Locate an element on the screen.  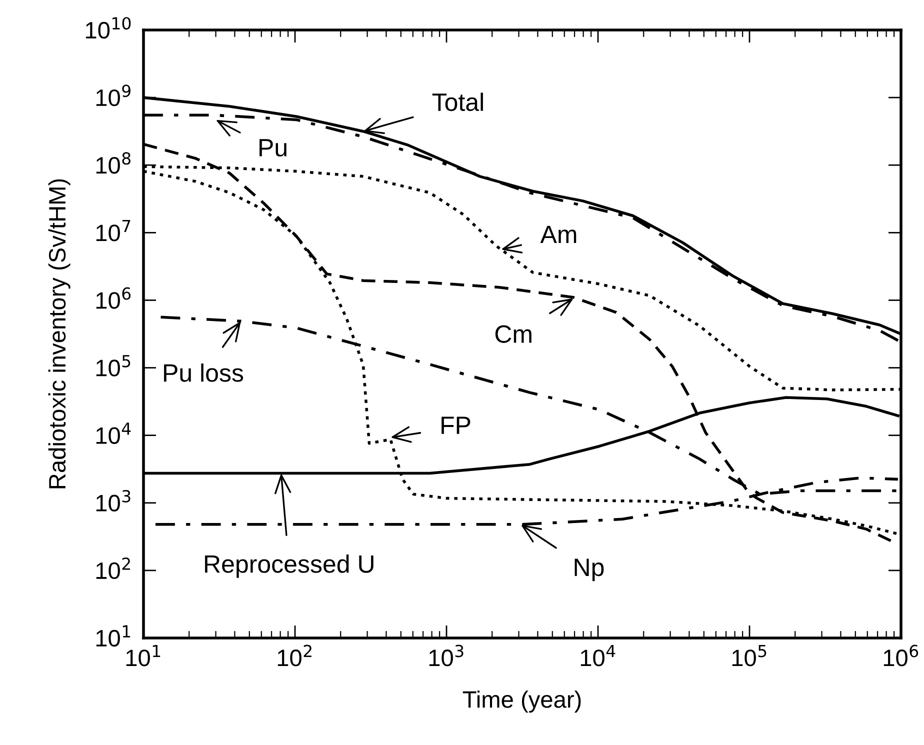
annotation: Pu is located at coordinates (273, 148).